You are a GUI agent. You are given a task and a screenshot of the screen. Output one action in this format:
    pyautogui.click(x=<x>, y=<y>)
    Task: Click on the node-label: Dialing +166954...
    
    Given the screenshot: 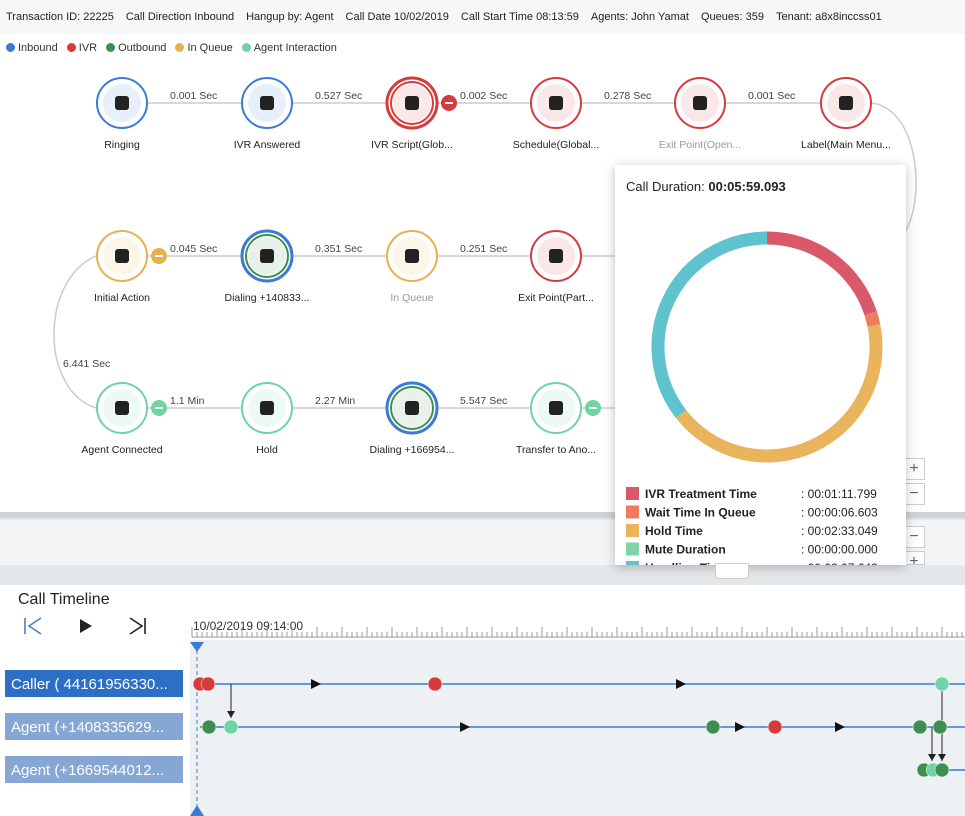 What is the action you would take?
    pyautogui.click(x=412, y=450)
    